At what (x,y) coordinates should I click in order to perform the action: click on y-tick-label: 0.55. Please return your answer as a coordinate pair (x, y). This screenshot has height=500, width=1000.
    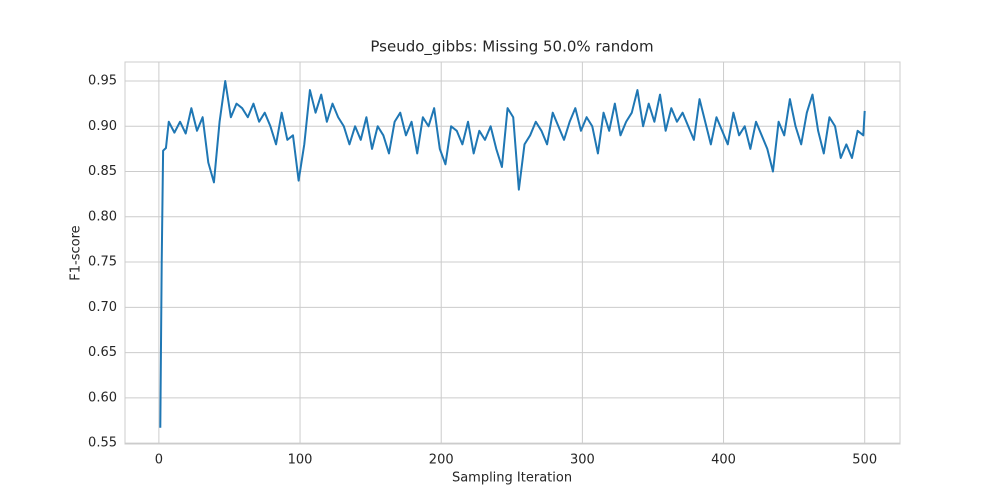
    Looking at the image, I should click on (102, 443).